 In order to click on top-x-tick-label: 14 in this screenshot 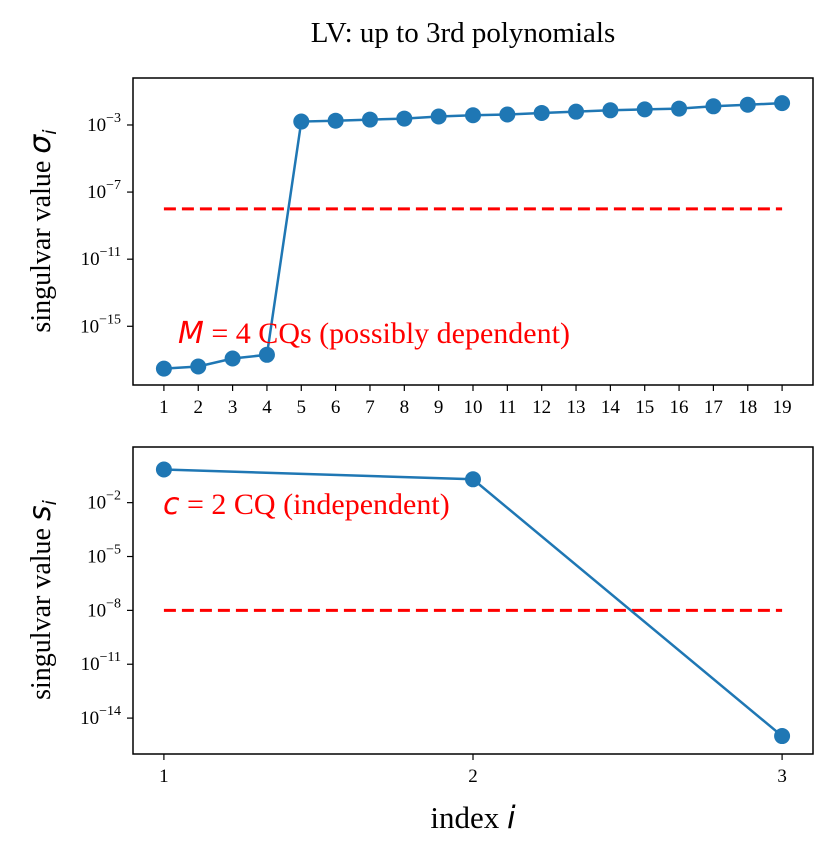, I will do `click(611, 407)`.